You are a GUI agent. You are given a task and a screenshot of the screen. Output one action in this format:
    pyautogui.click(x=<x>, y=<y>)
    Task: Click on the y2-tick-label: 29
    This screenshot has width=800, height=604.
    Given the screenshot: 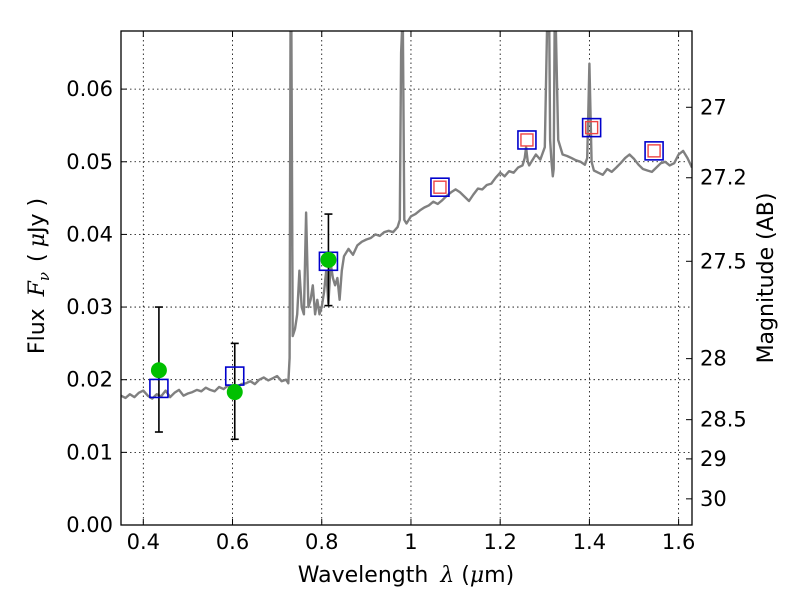 What is the action you would take?
    pyautogui.click(x=713, y=459)
    